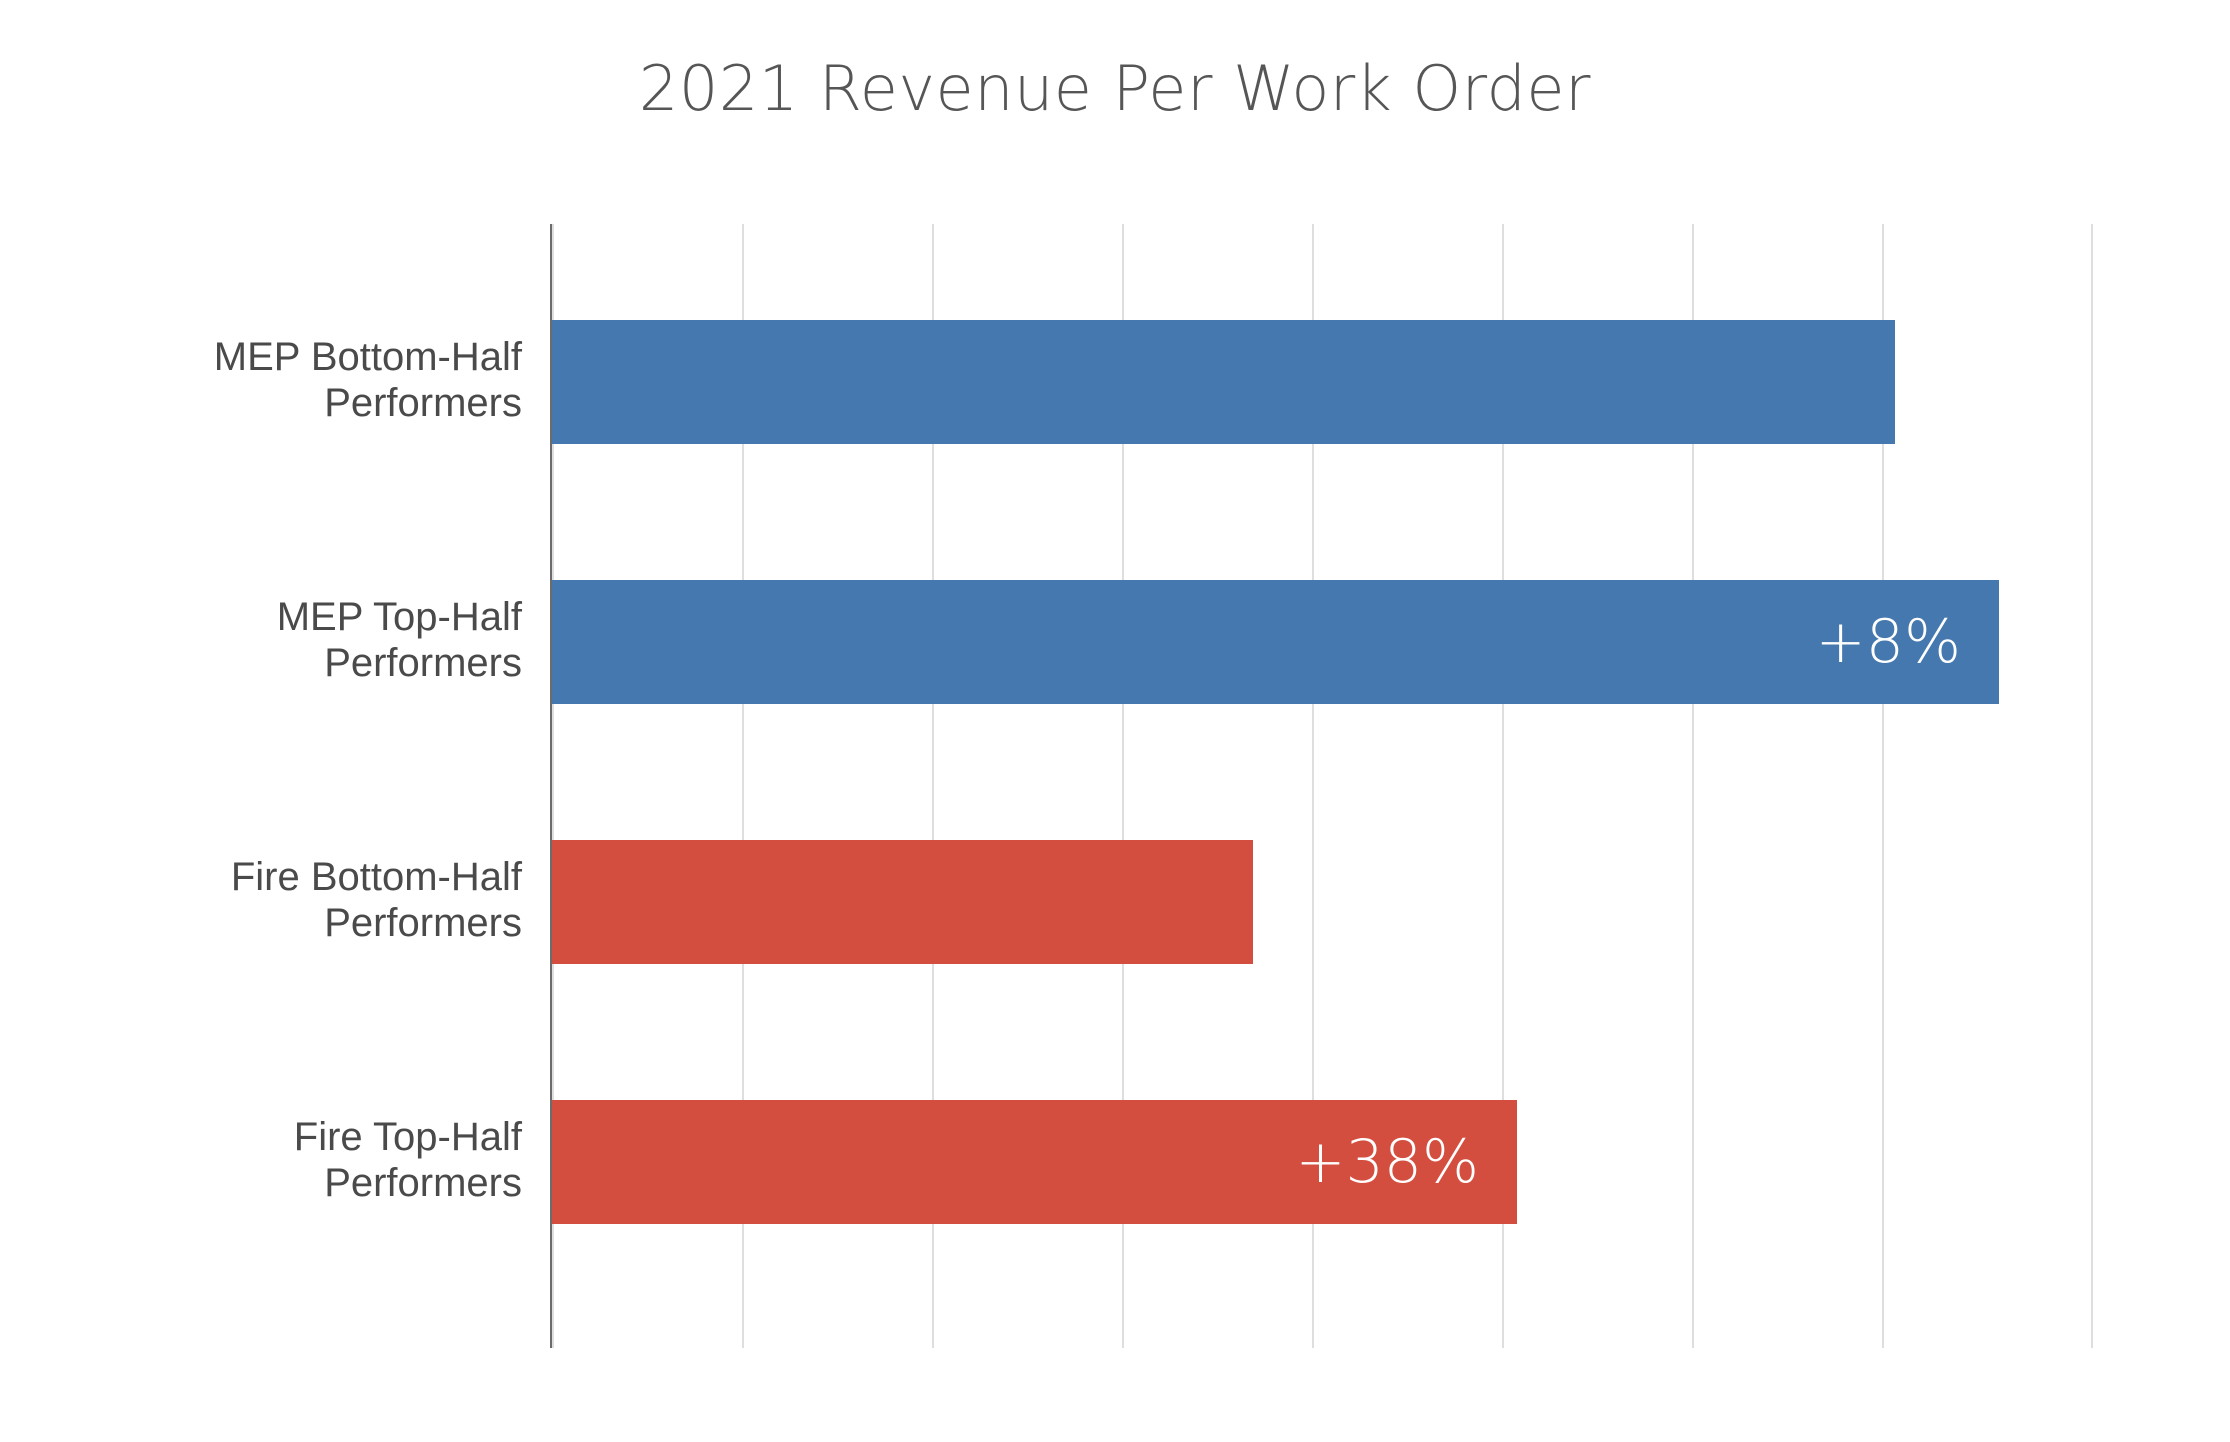  I want to click on category-label-line1: MEP Bottom-Half, so click(367, 357).